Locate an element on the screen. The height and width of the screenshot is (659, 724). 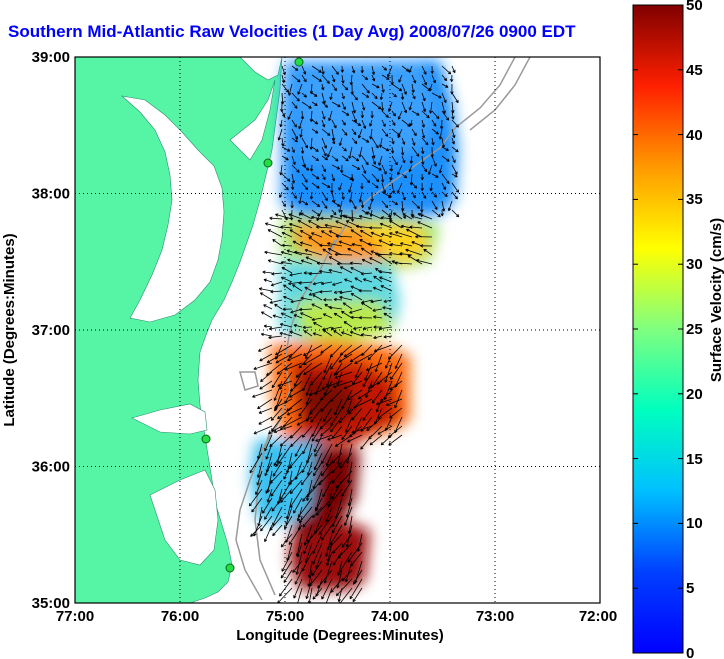
colorbar-tick-label: 25 is located at coordinates (694, 329).